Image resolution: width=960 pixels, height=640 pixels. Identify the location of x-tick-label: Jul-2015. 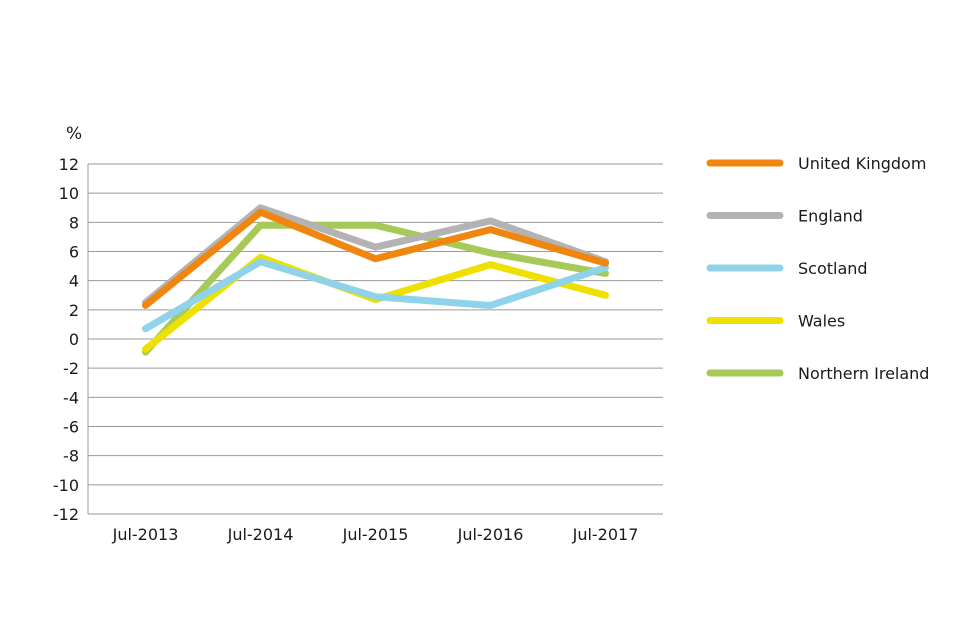
(375, 534).